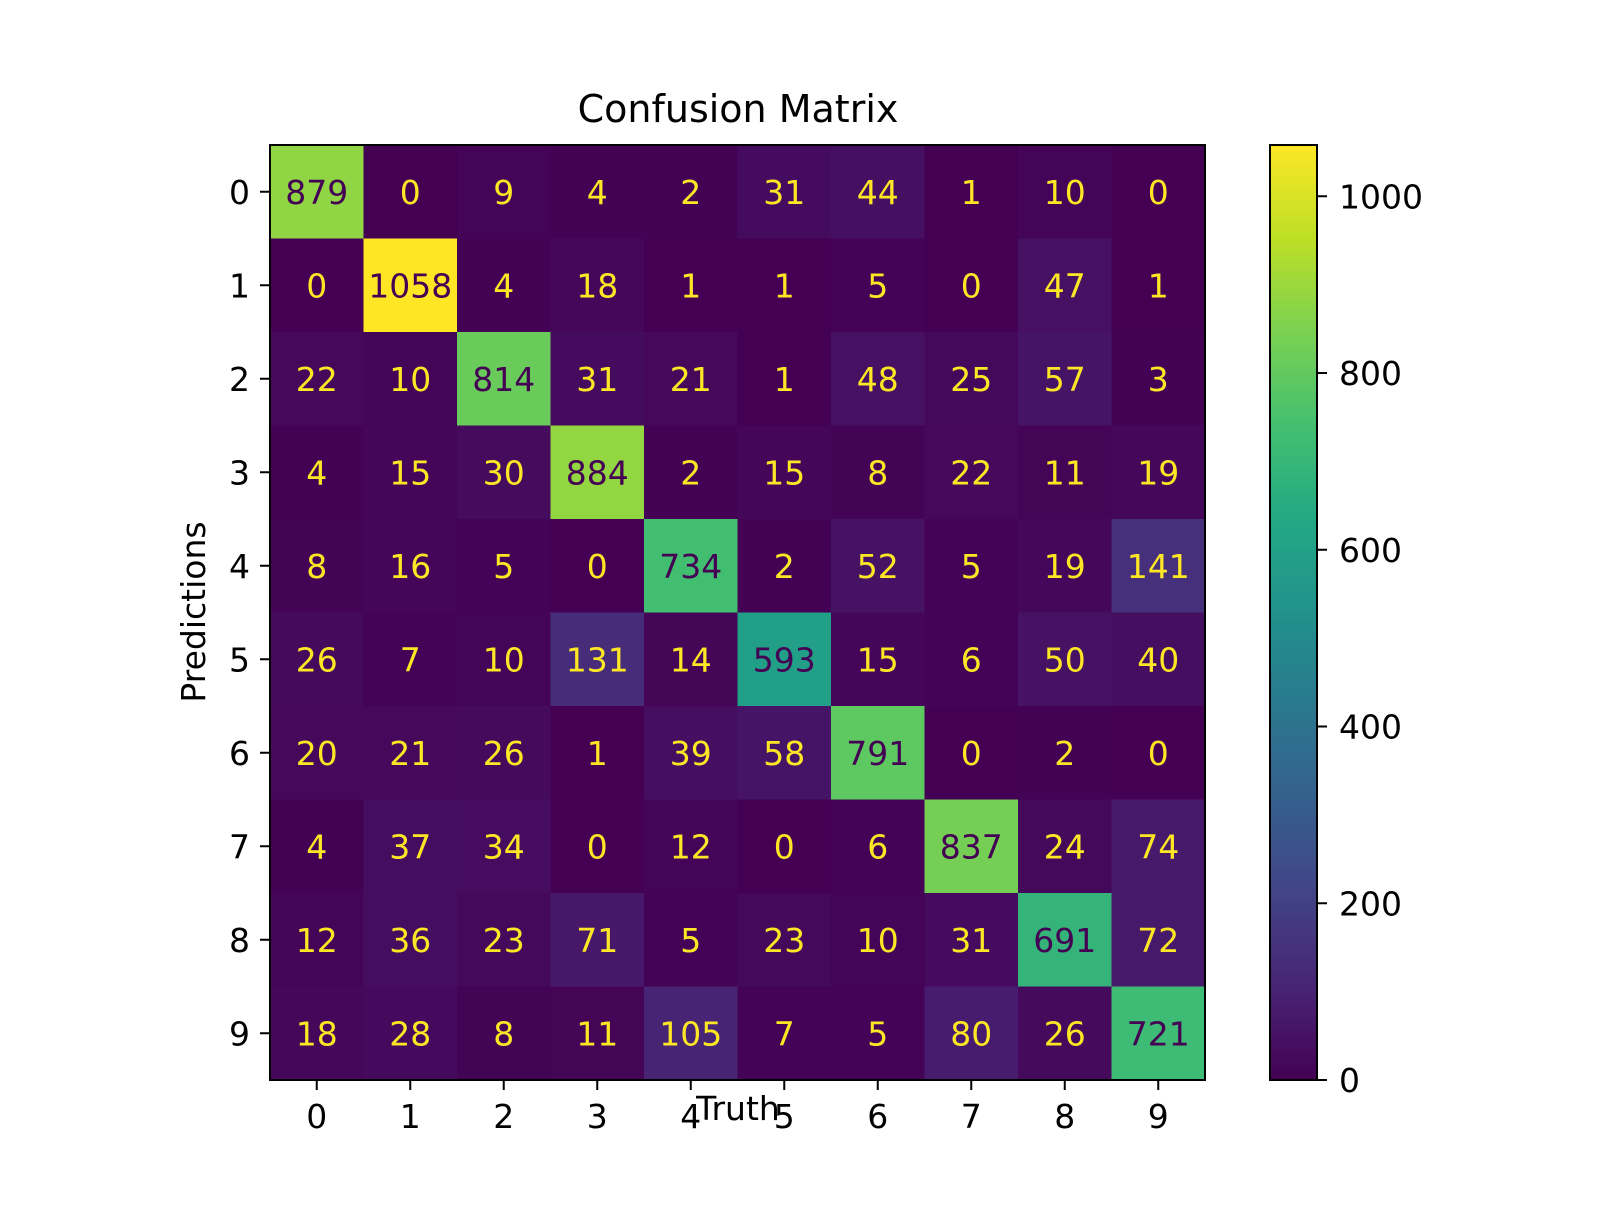 Image resolution: width=1600 pixels, height=1205 pixels. Describe the element at coordinates (690, 940) in the screenshot. I see `cell-value-label: 5` at that location.